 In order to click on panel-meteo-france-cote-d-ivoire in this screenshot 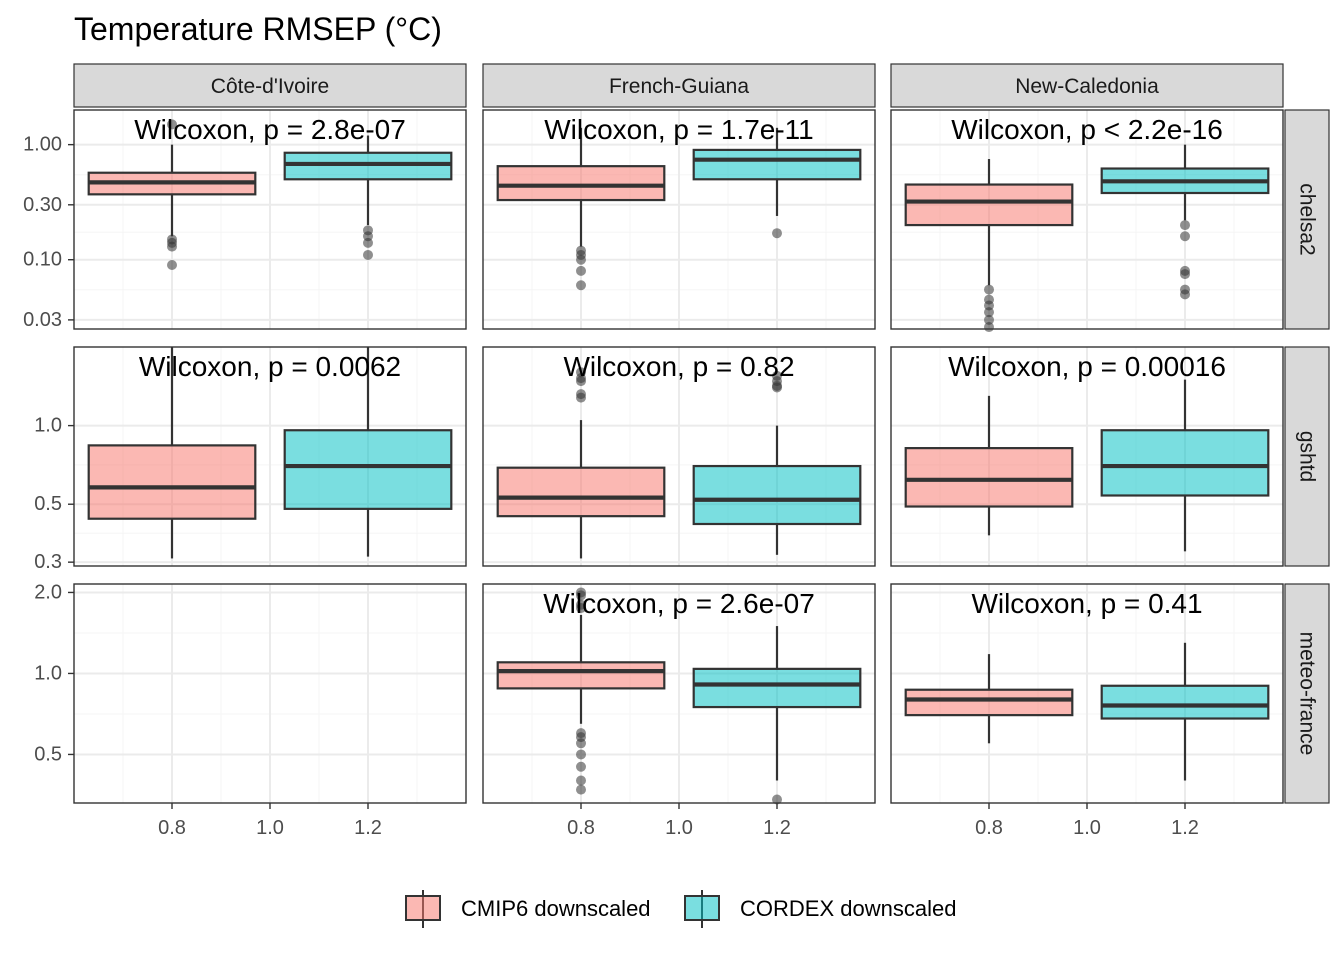, I will do `click(270, 693)`.